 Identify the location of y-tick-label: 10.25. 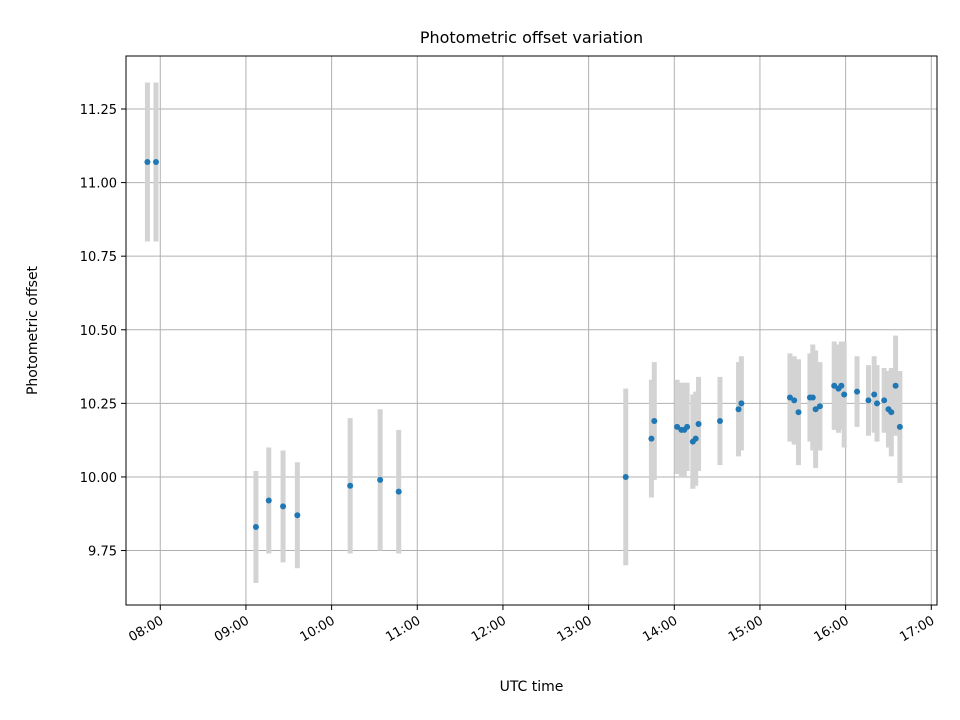
(98, 404).